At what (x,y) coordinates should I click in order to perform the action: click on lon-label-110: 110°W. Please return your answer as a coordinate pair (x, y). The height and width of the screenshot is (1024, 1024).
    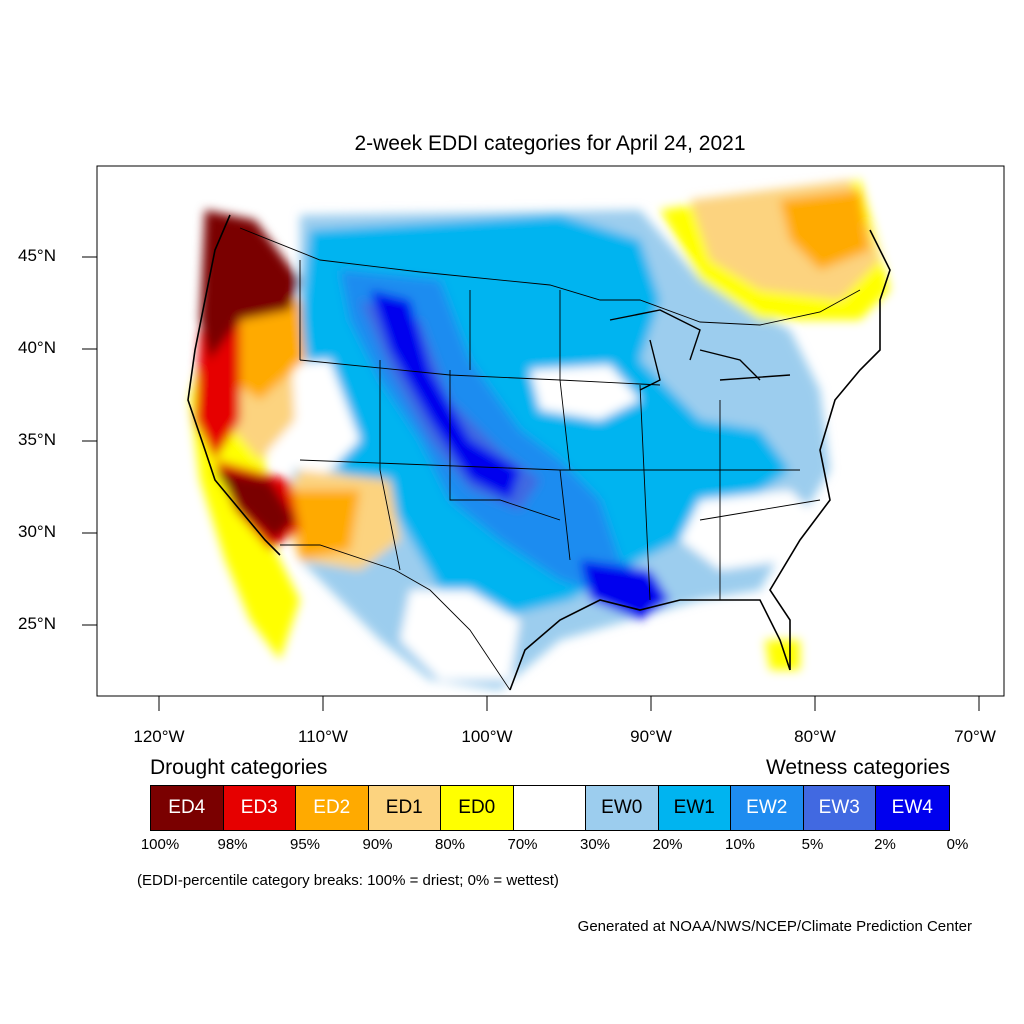
    Looking at the image, I should click on (323, 736).